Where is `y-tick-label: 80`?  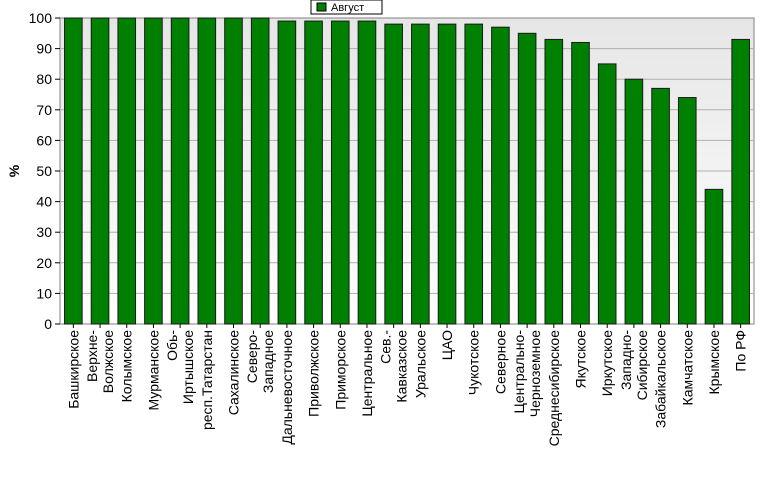 y-tick-label: 80 is located at coordinates (44, 79).